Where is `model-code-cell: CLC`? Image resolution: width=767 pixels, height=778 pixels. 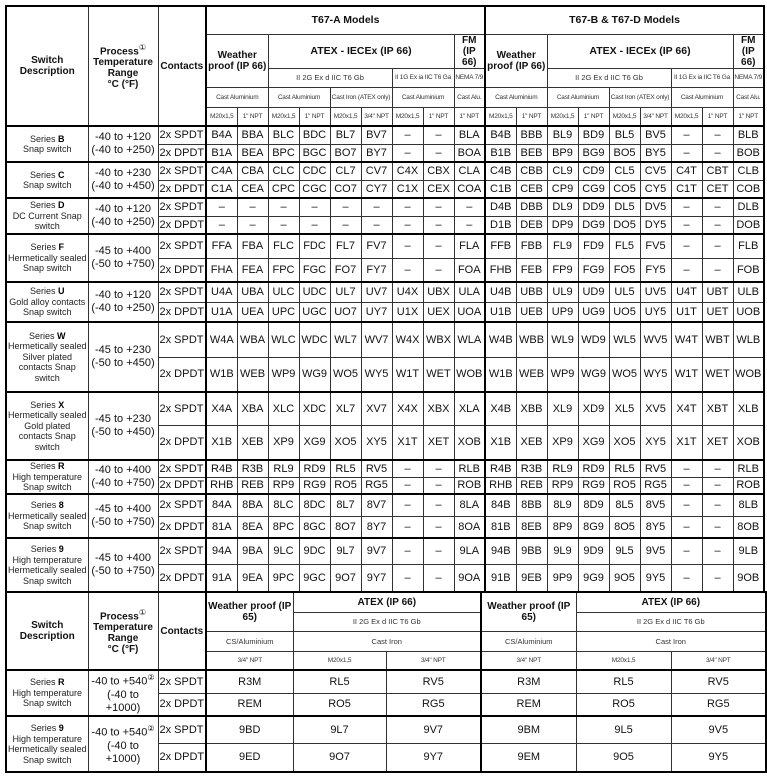
model-code-cell: CLC is located at coordinates (283, 171).